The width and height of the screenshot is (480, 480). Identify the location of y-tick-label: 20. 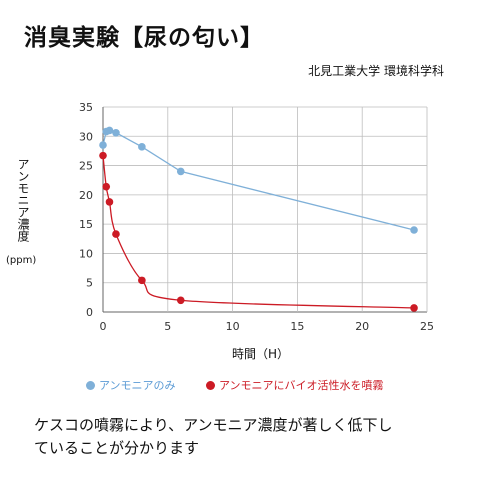
(86, 195).